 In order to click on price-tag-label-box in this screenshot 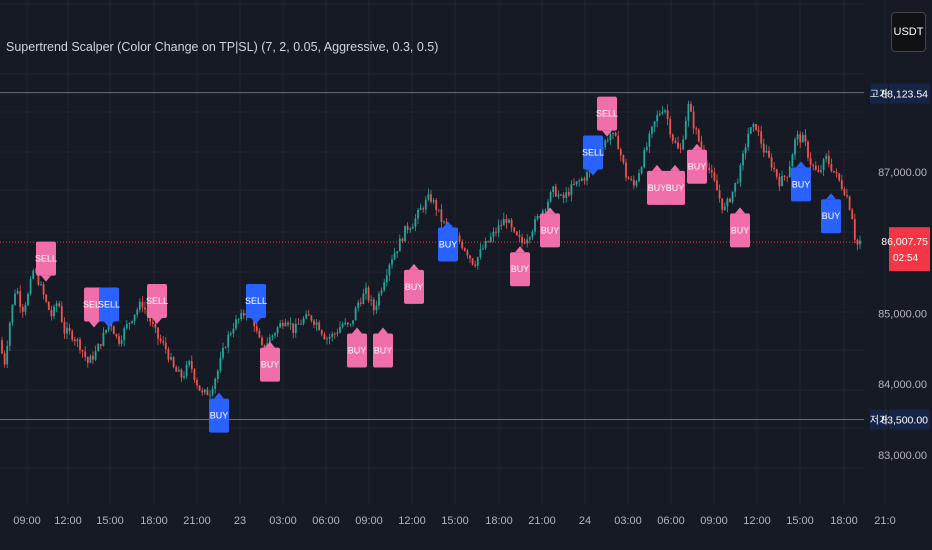, I will do `click(879, 93)`.